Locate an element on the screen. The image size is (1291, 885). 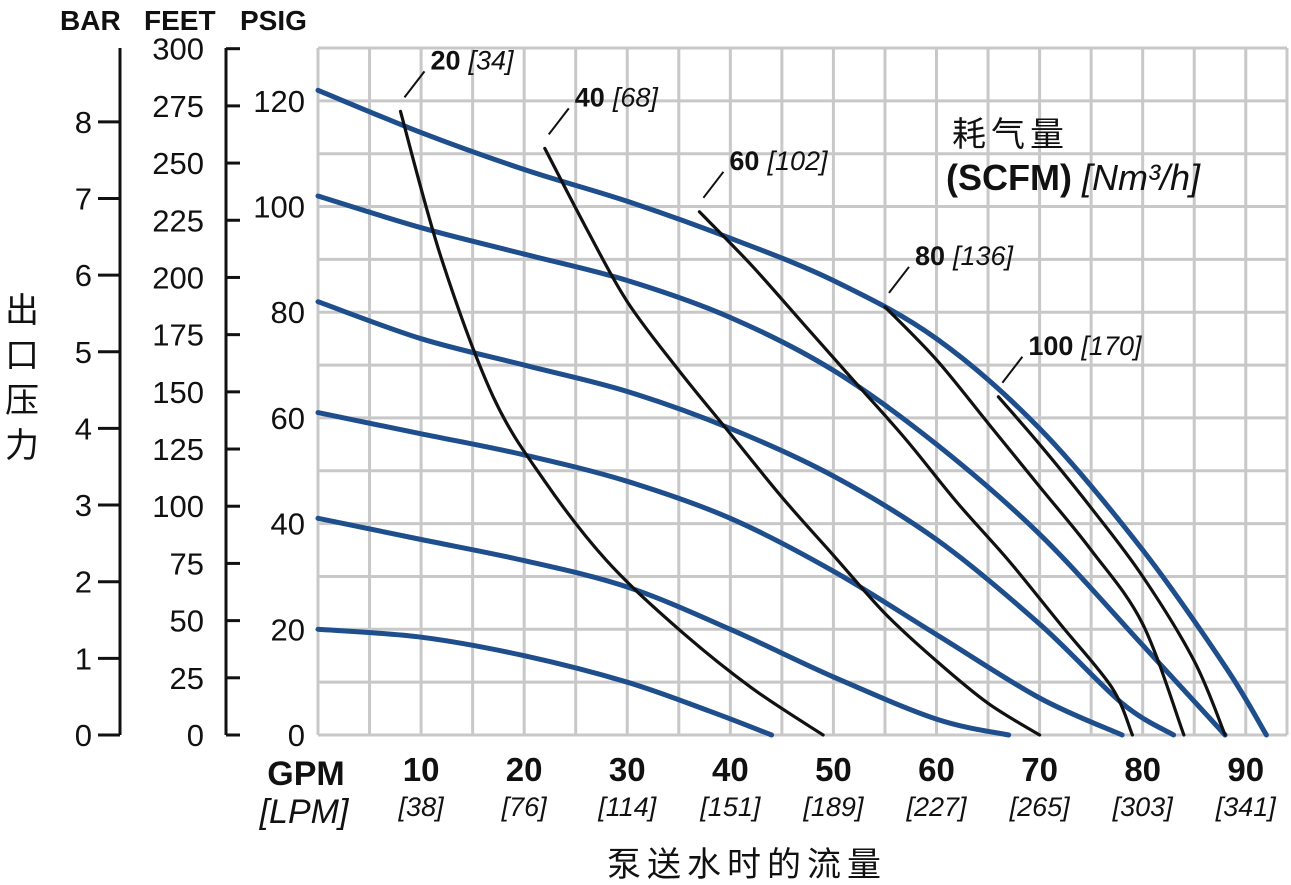
bar-axis-ticks: 0 1 2 3 4 5 6 7 8 is located at coordinates (97, 429).